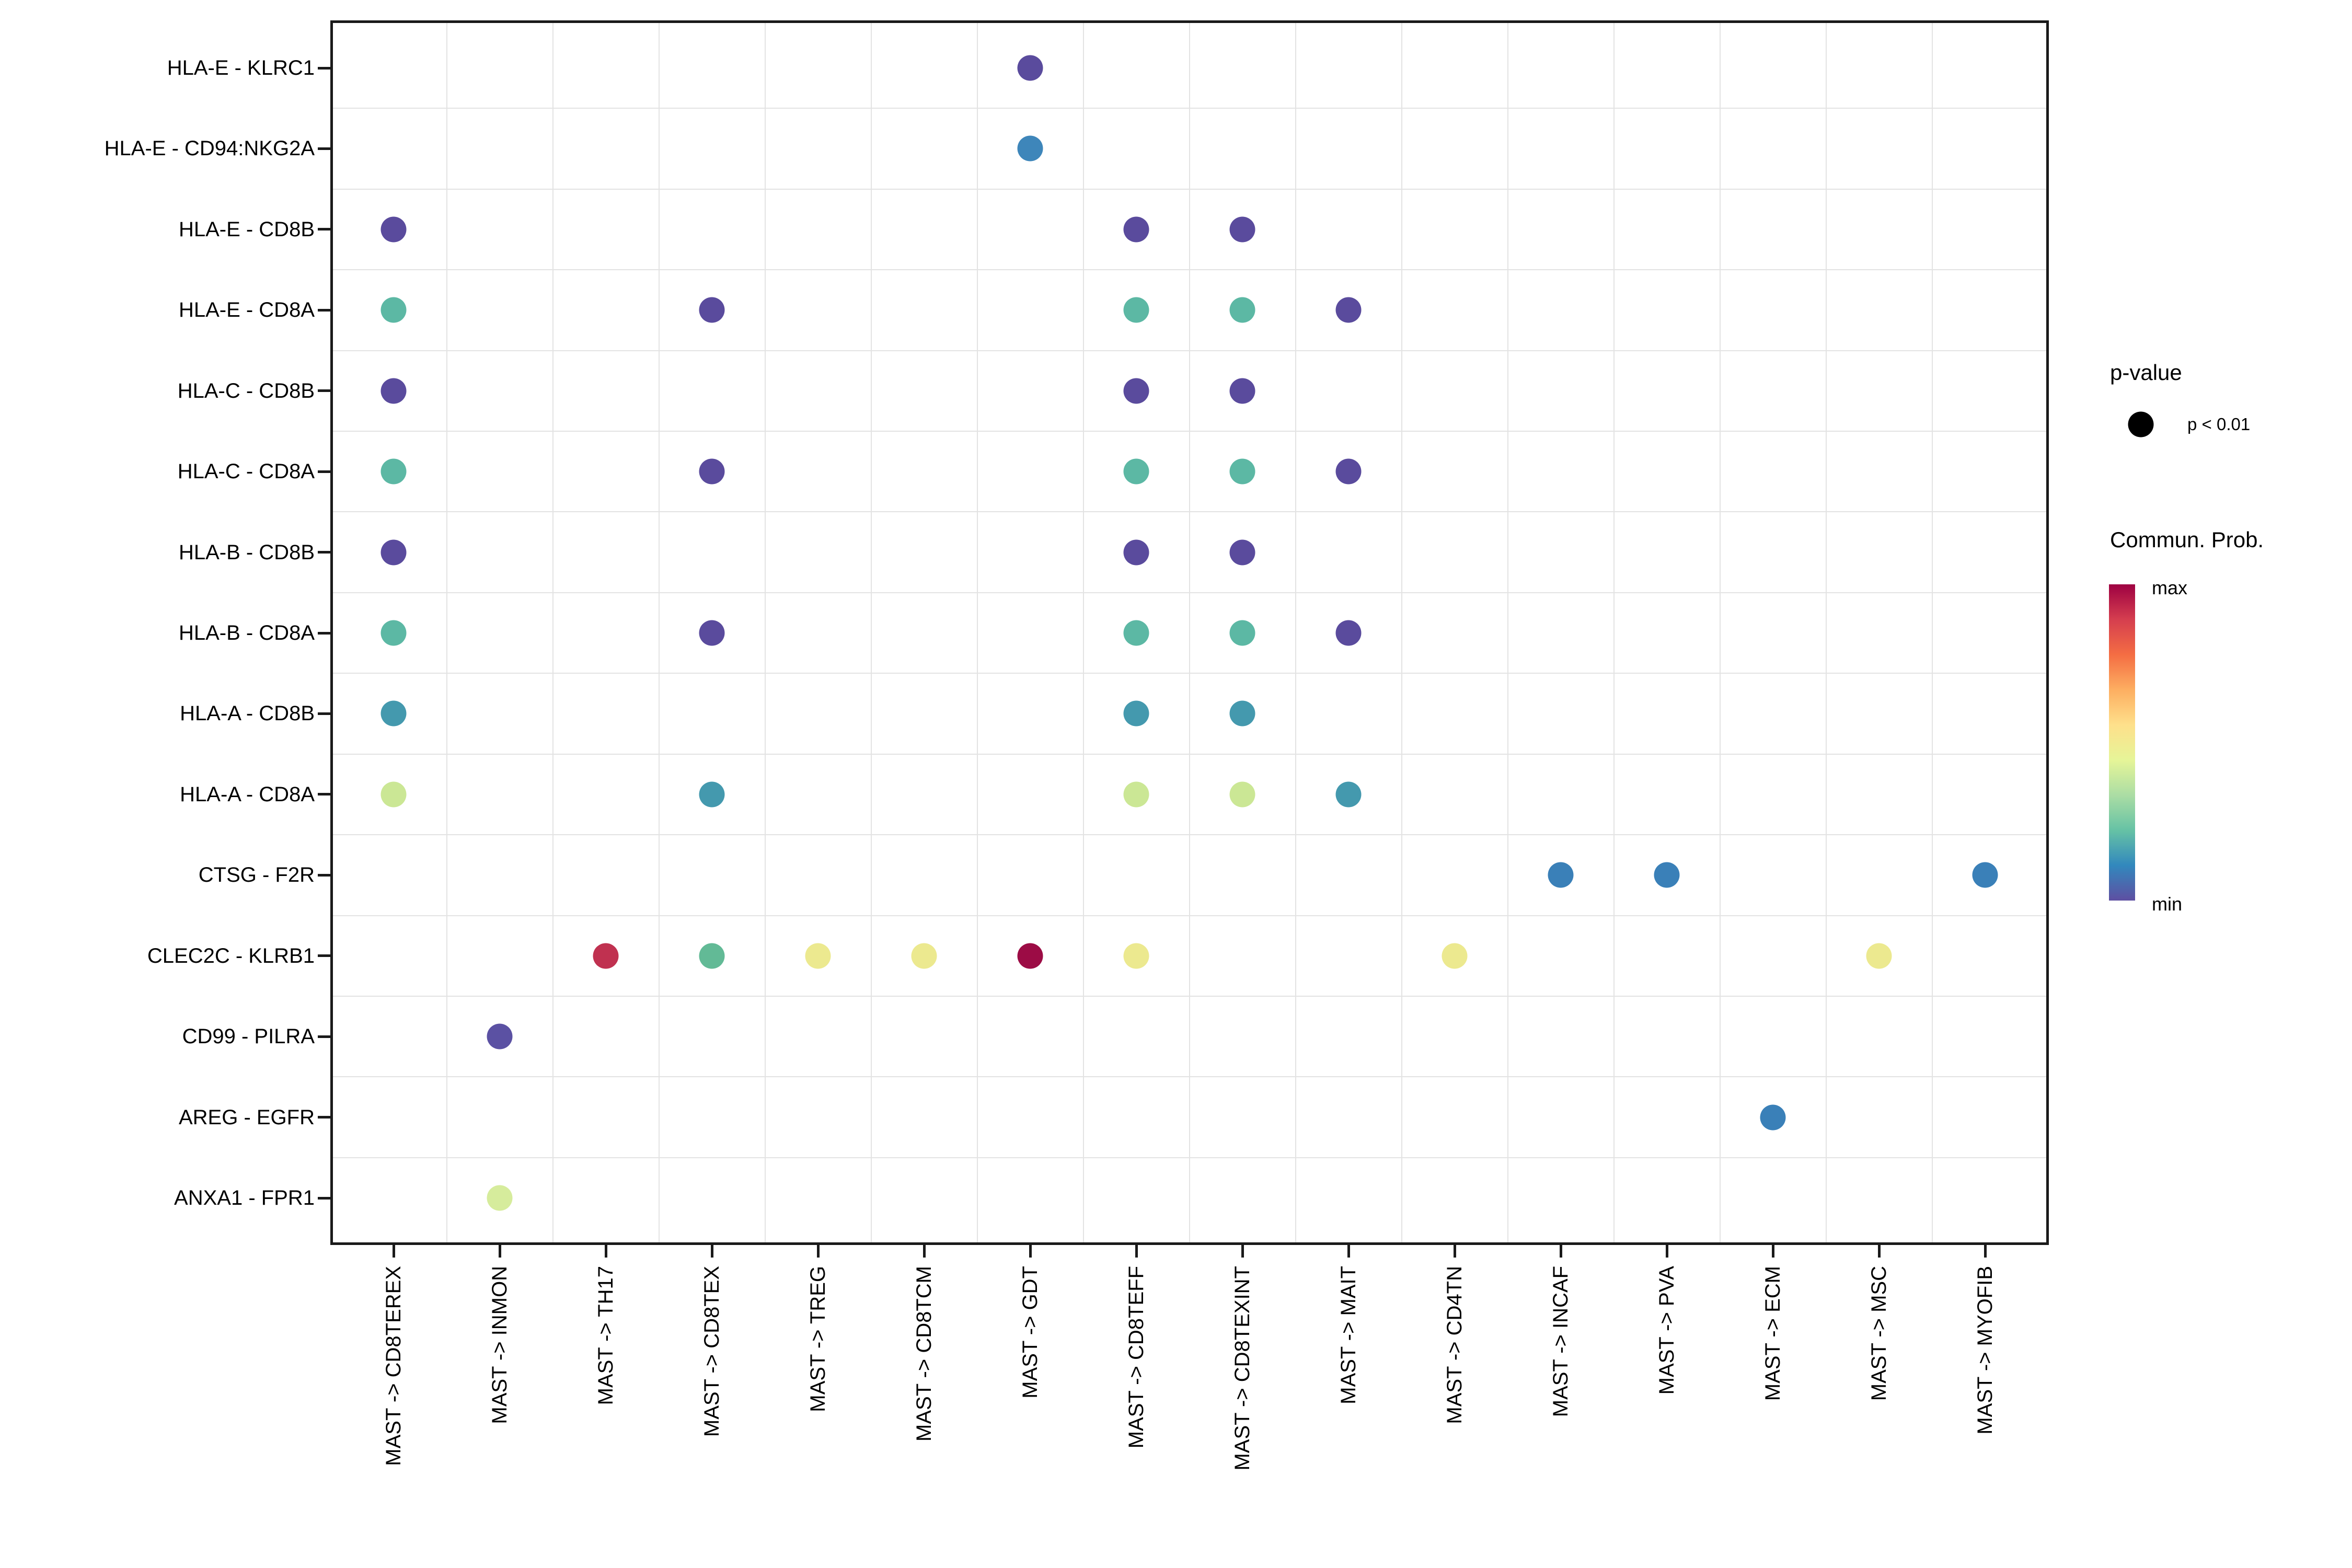  I want to click on x-axis-label: MAST -> GDT, so click(1030, 1332).